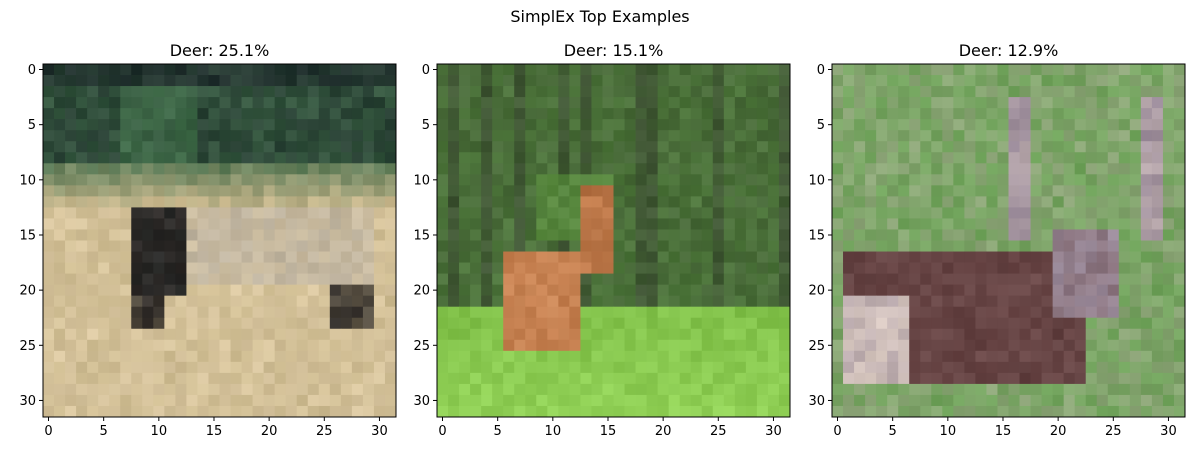 The width and height of the screenshot is (1200, 454). I want to click on y-tick-label: 0, so click(32, 70).